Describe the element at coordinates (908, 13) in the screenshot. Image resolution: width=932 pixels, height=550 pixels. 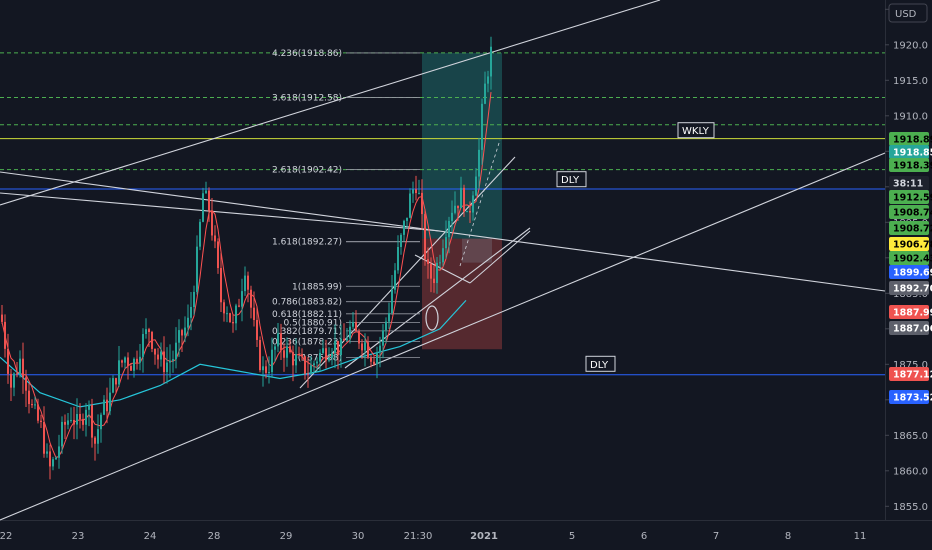
I see `currency-button: USD` at that location.